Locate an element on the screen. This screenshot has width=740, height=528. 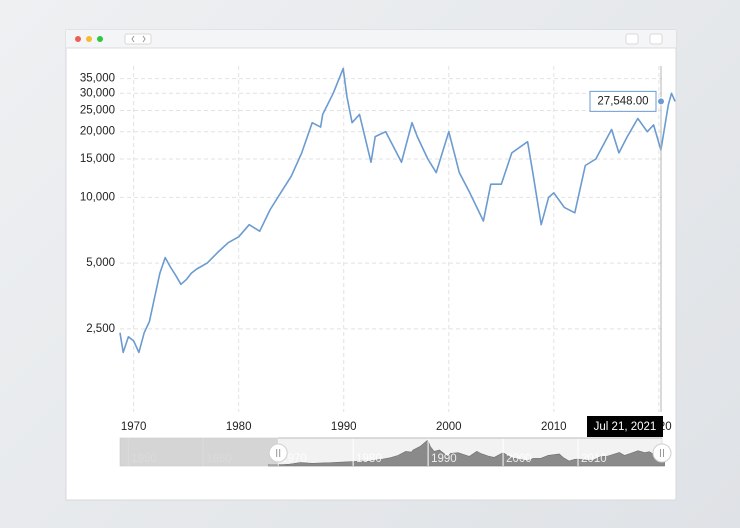
tooltip-point is located at coordinates (661, 101).